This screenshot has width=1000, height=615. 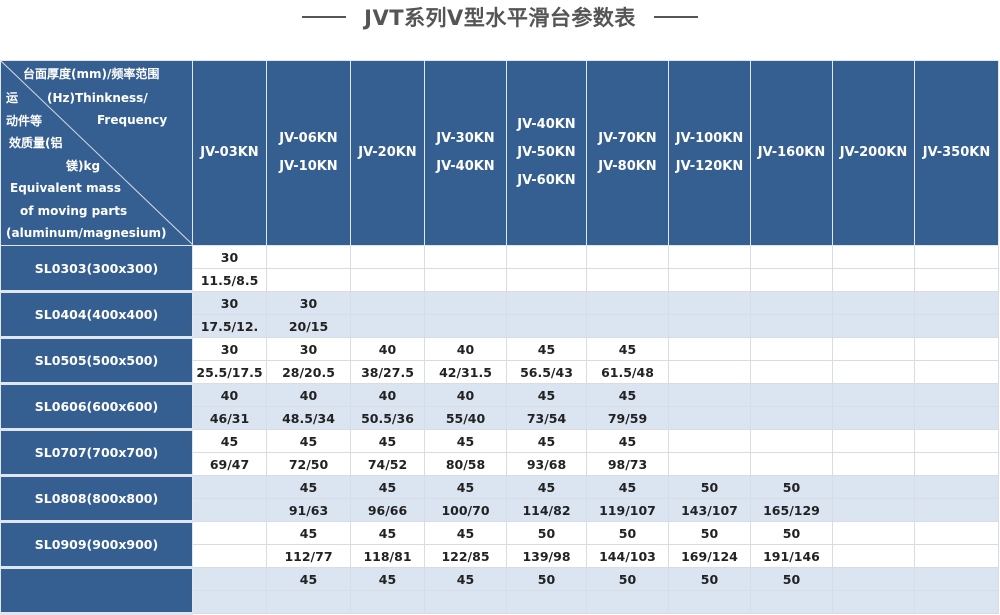 What do you see at coordinates (308, 464) in the screenshot?
I see `mass-cell: 72/50` at bounding box center [308, 464].